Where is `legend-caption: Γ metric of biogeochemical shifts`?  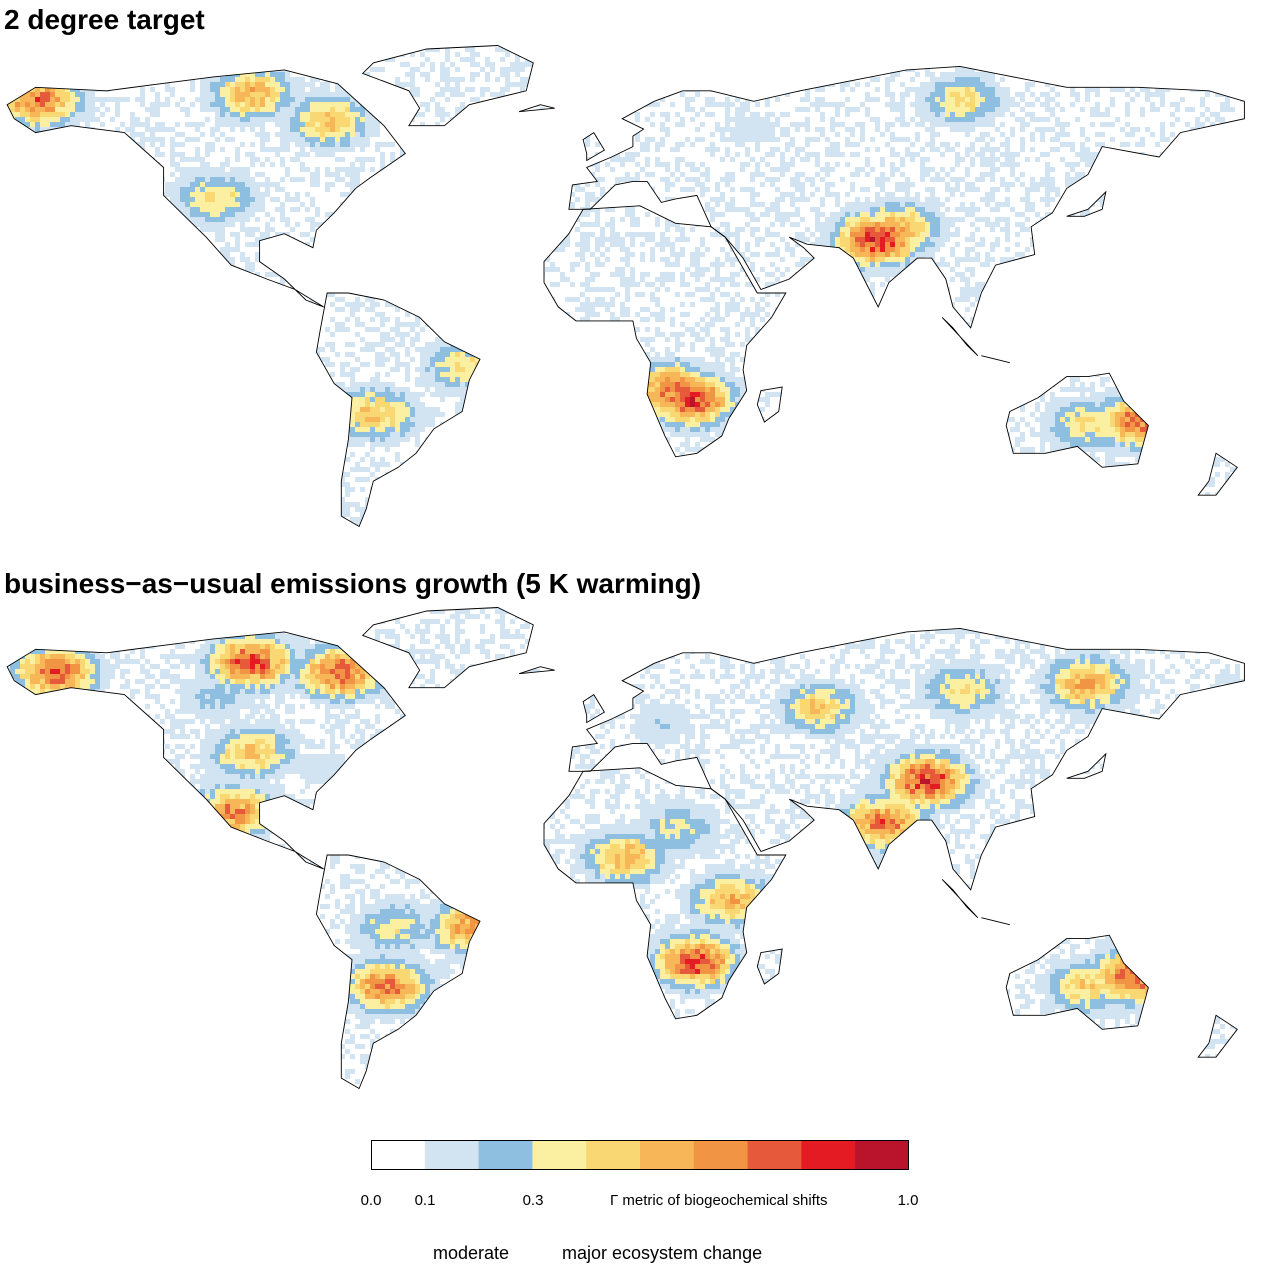 legend-caption: Γ metric of biogeochemical shifts is located at coordinates (719, 1201).